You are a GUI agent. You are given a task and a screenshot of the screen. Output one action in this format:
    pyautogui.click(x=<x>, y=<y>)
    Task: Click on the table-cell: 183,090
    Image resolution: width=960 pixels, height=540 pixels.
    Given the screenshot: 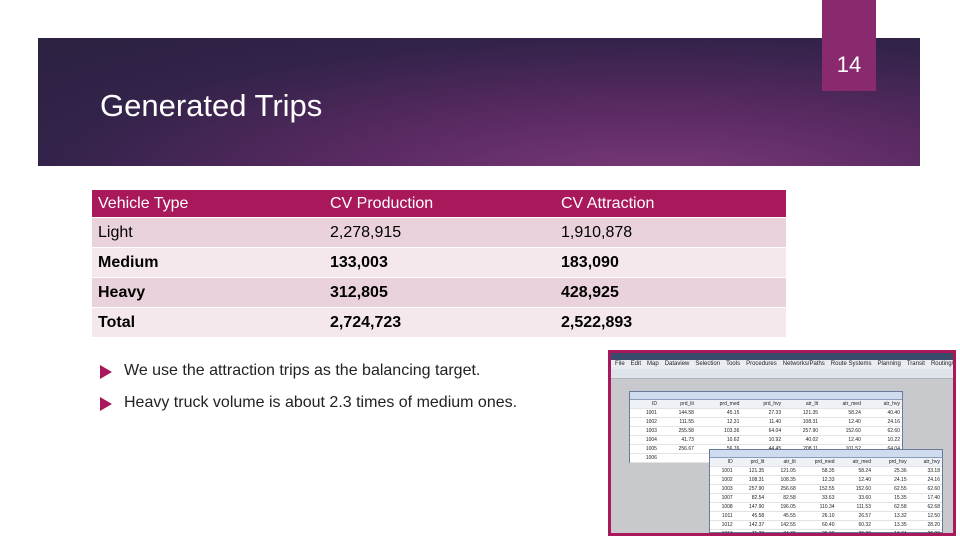 What is the action you would take?
    pyautogui.click(x=670, y=262)
    